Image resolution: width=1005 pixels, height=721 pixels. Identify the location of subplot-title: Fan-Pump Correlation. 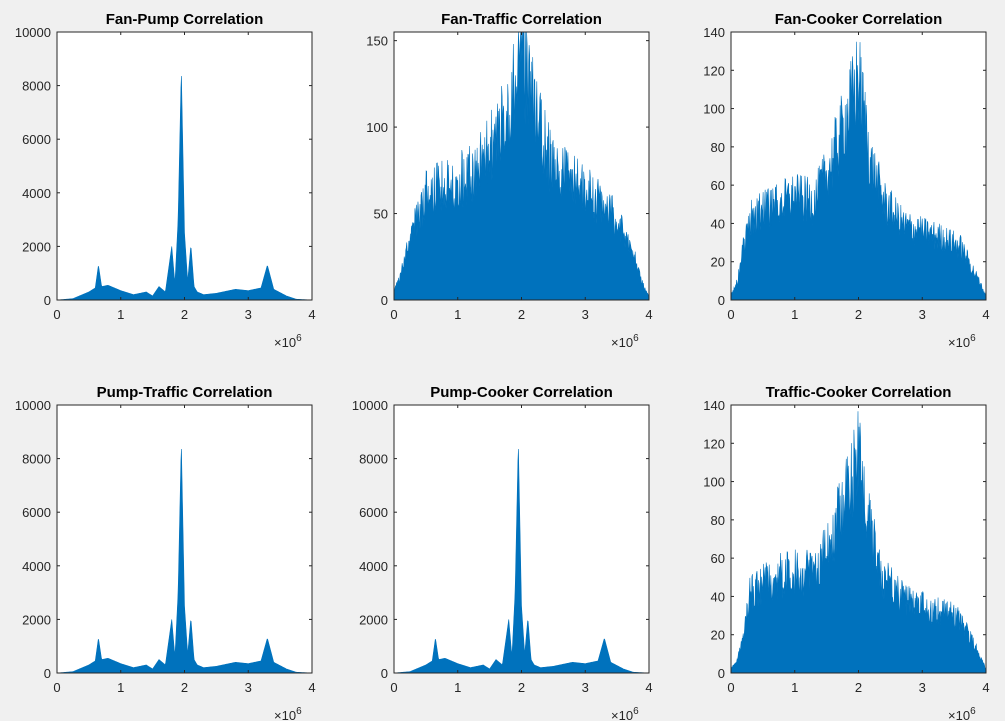
(185, 19).